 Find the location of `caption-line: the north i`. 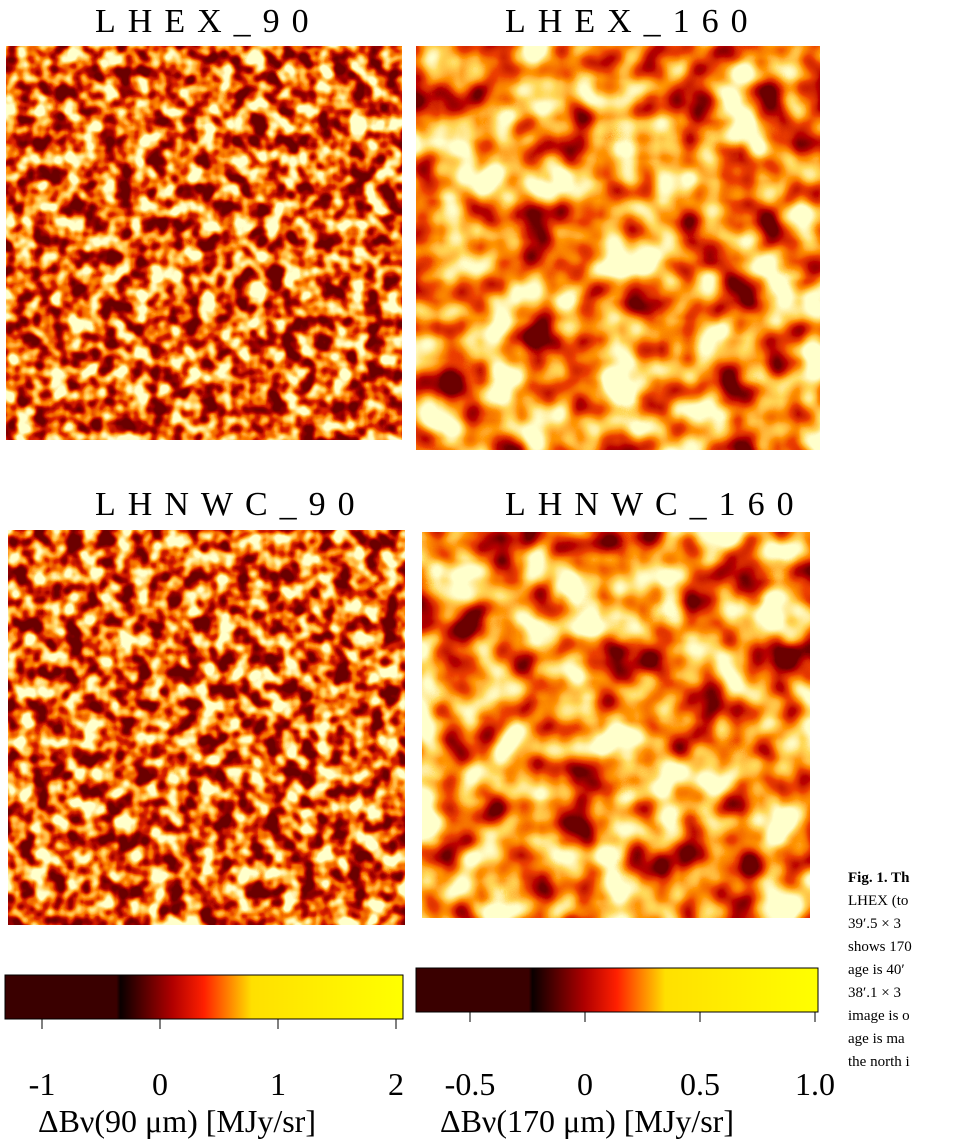

caption-line: the north i is located at coordinates (879, 1062).